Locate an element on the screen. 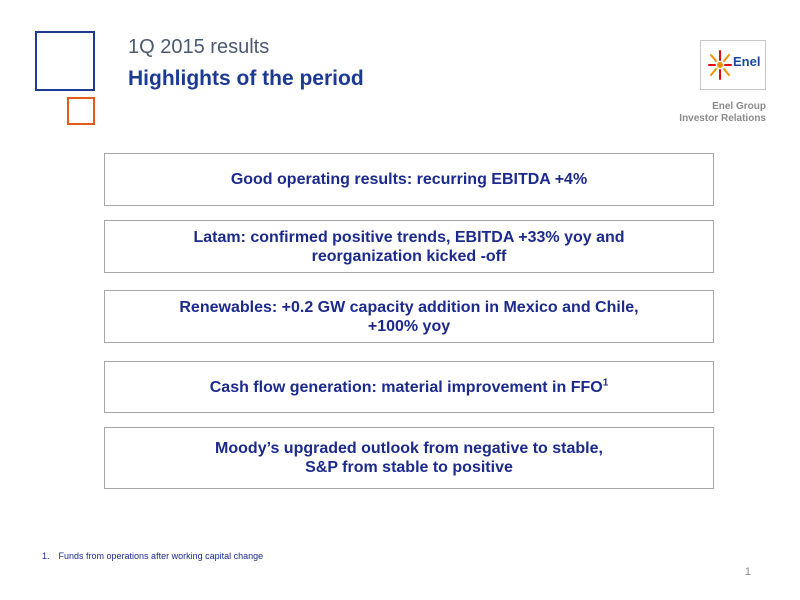 This screenshot has height=600, width=800. period-label: 1Q 2015 results is located at coordinates (199, 47).